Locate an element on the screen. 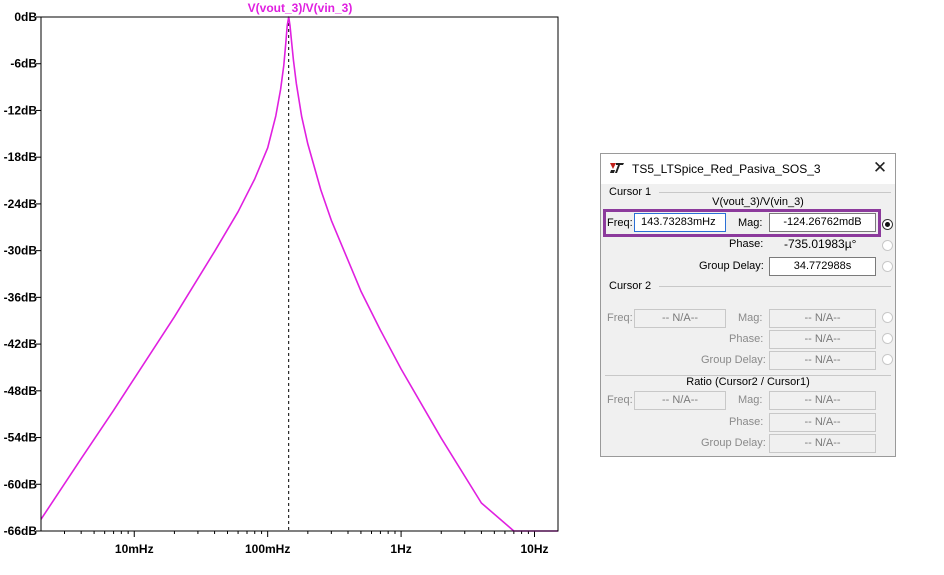 The image size is (944, 575). y-tick-label: -24dB is located at coordinates (21, 204).